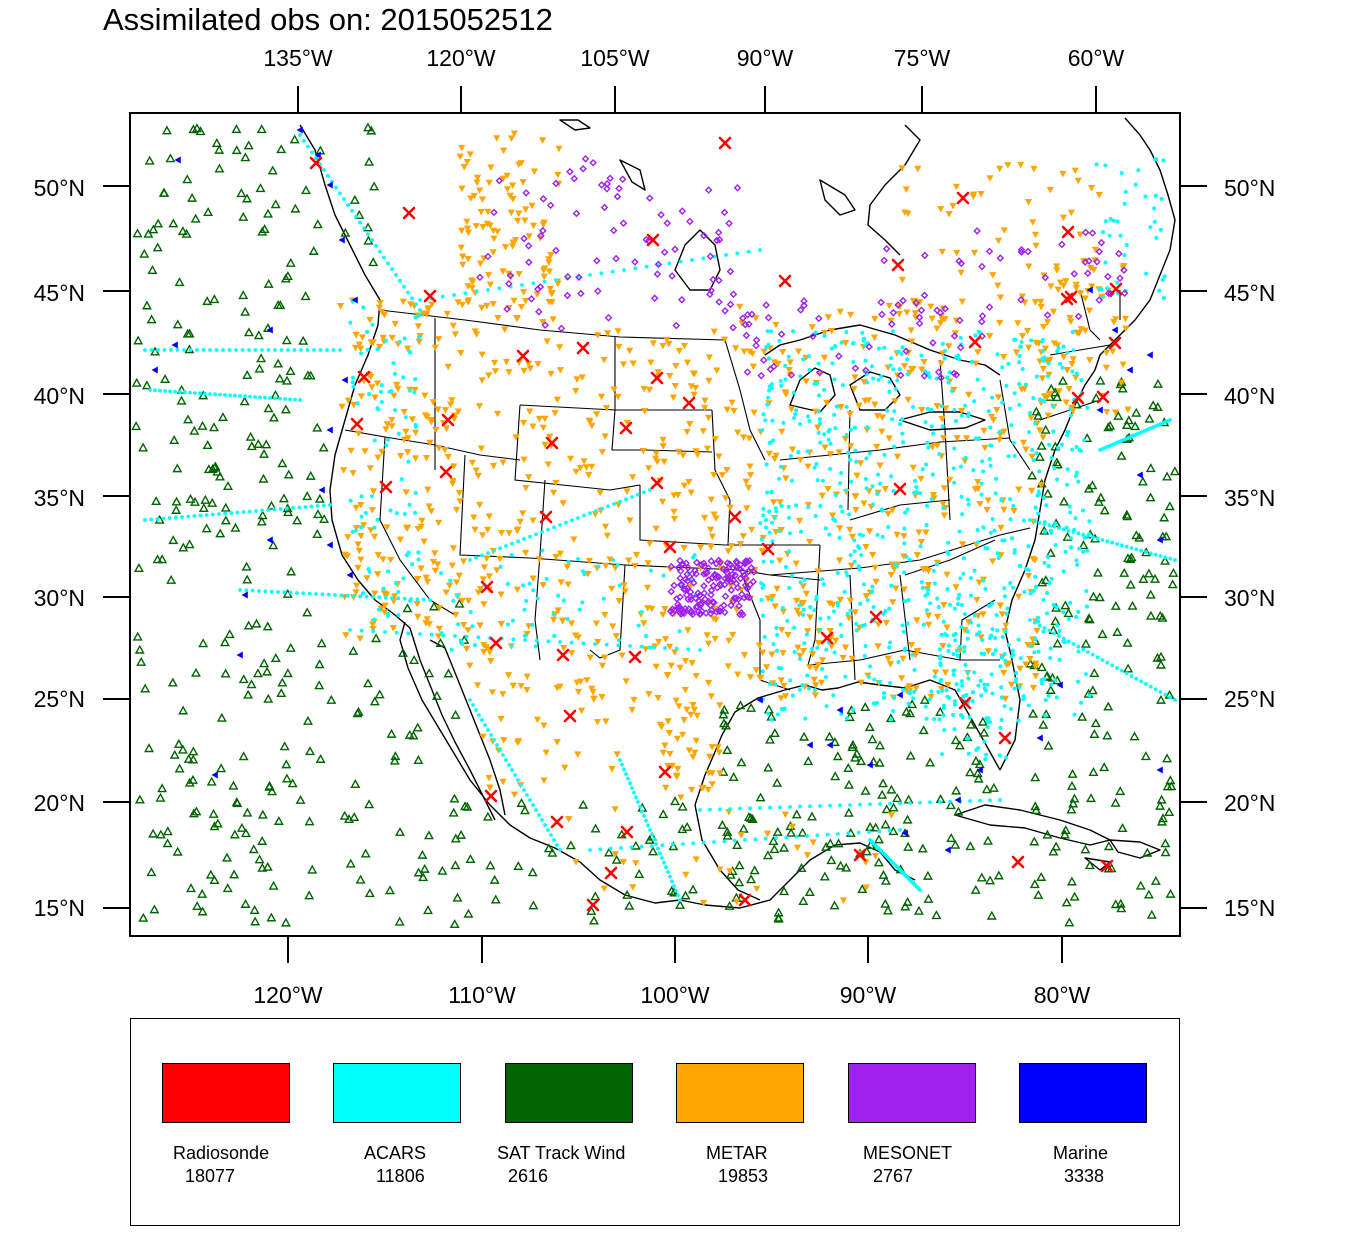 The image size is (1350, 1250). I want to click on coastline, so click(355, 376).